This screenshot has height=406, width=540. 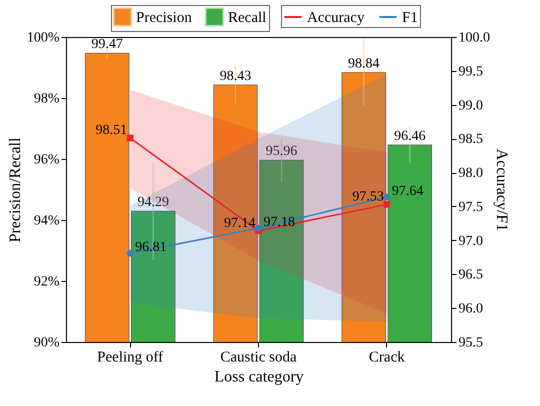 What do you see at coordinates (43, 38) in the screenshot?
I see `y-tick-label: 100%` at bounding box center [43, 38].